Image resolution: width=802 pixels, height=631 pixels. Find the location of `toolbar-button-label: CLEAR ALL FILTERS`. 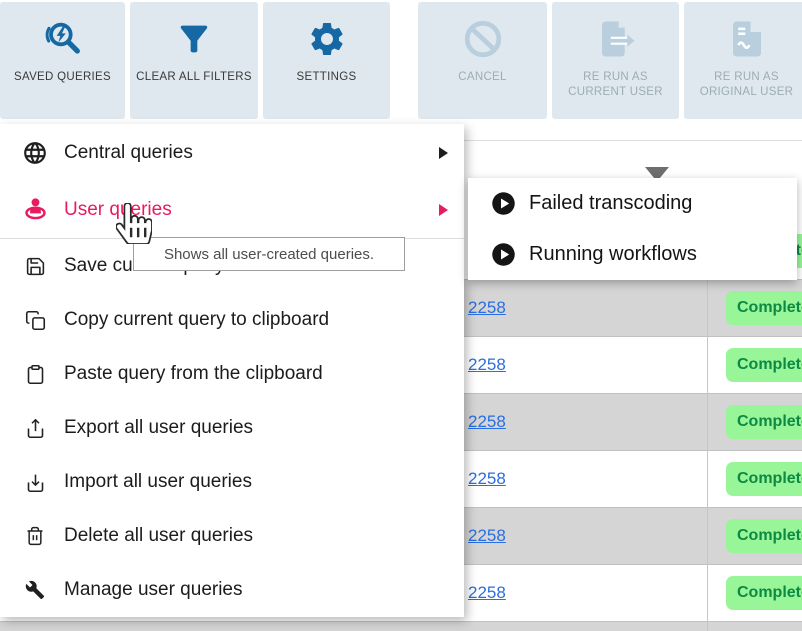

toolbar-button-label: CLEAR ALL FILTERS is located at coordinates (194, 77).